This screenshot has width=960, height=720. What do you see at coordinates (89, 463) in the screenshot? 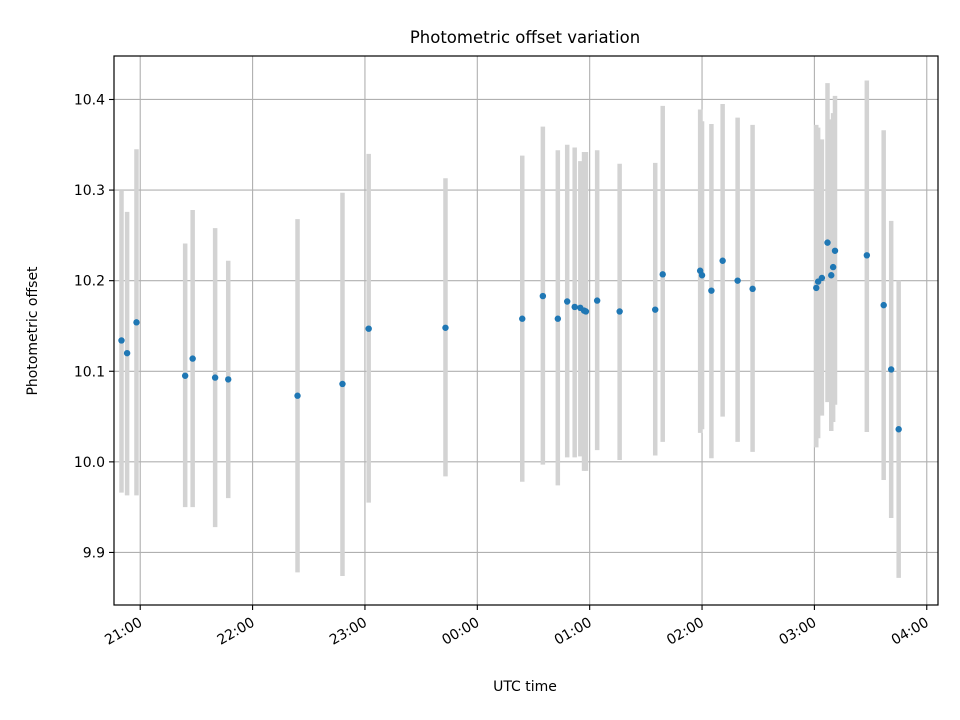
I see `y-tick-label: 10.0` at bounding box center [89, 463].